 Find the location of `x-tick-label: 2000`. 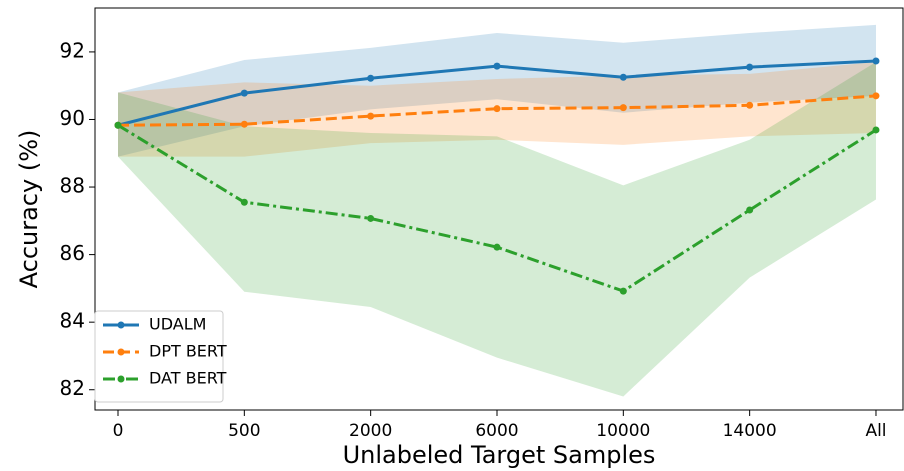

x-tick-label: 2000 is located at coordinates (370, 431).